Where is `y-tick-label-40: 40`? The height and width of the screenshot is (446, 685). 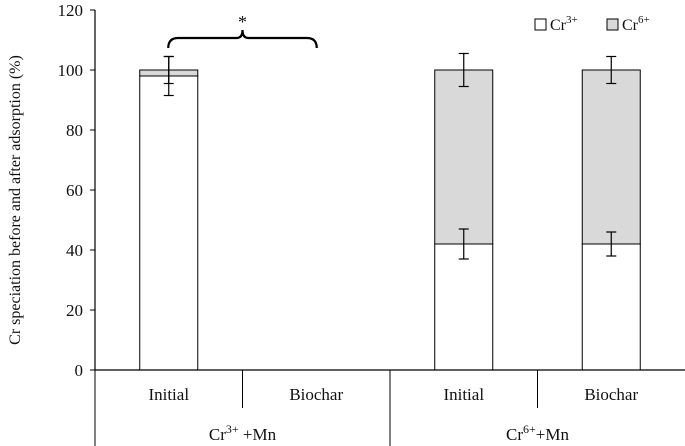
y-tick-label-40: 40 is located at coordinates (74, 250).